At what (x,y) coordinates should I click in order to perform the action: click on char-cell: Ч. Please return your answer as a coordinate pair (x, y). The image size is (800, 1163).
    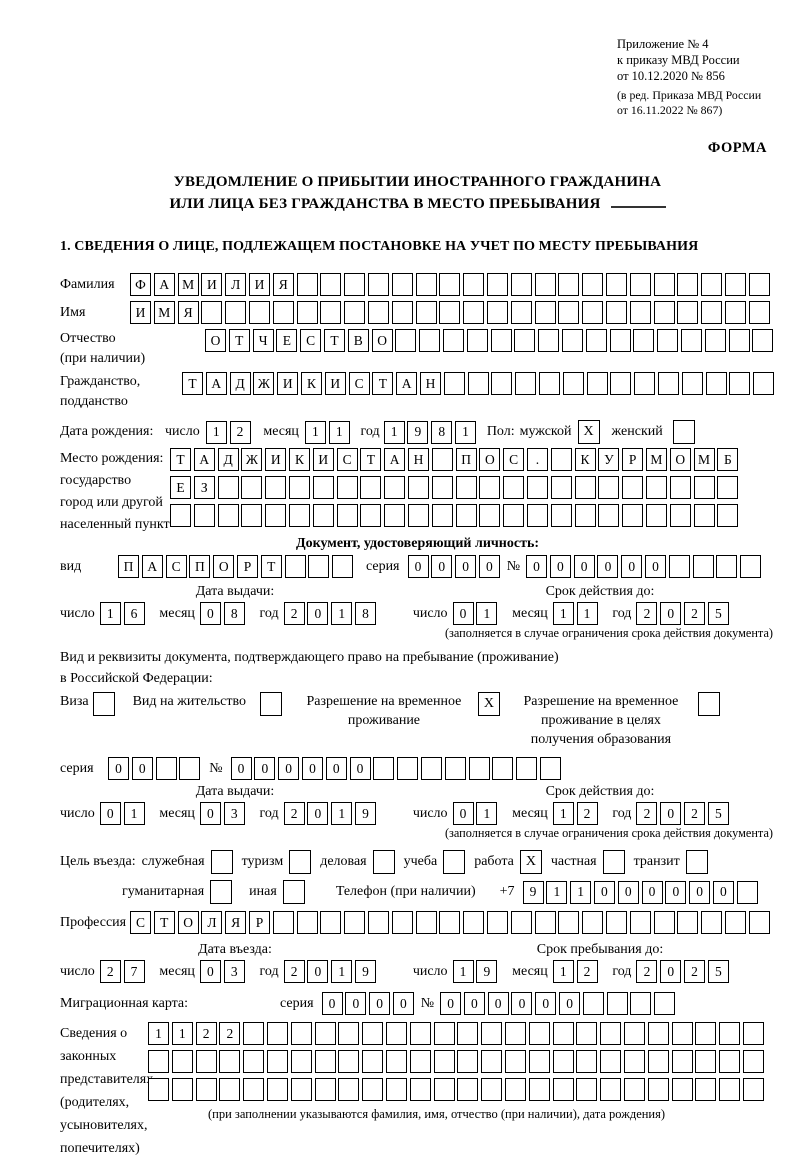
    Looking at the image, I should click on (263, 340).